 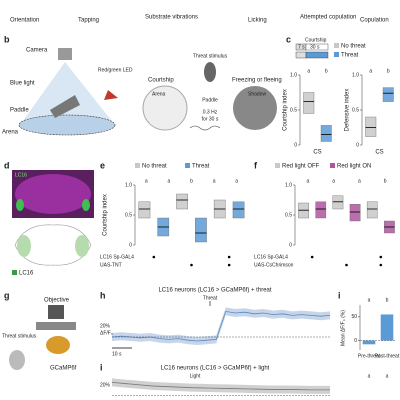 What do you see at coordinates (210, 72) in the screenshot?
I see `threat-stimulus` at bounding box center [210, 72].